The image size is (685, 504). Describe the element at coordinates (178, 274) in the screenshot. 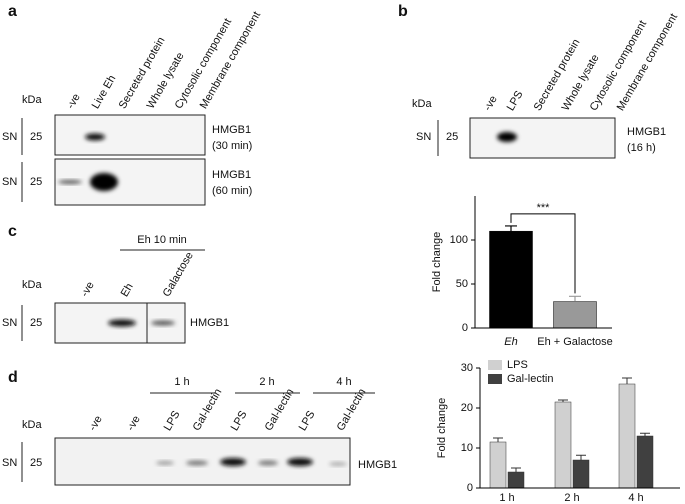

I see `lane-label: Galactose` at that location.